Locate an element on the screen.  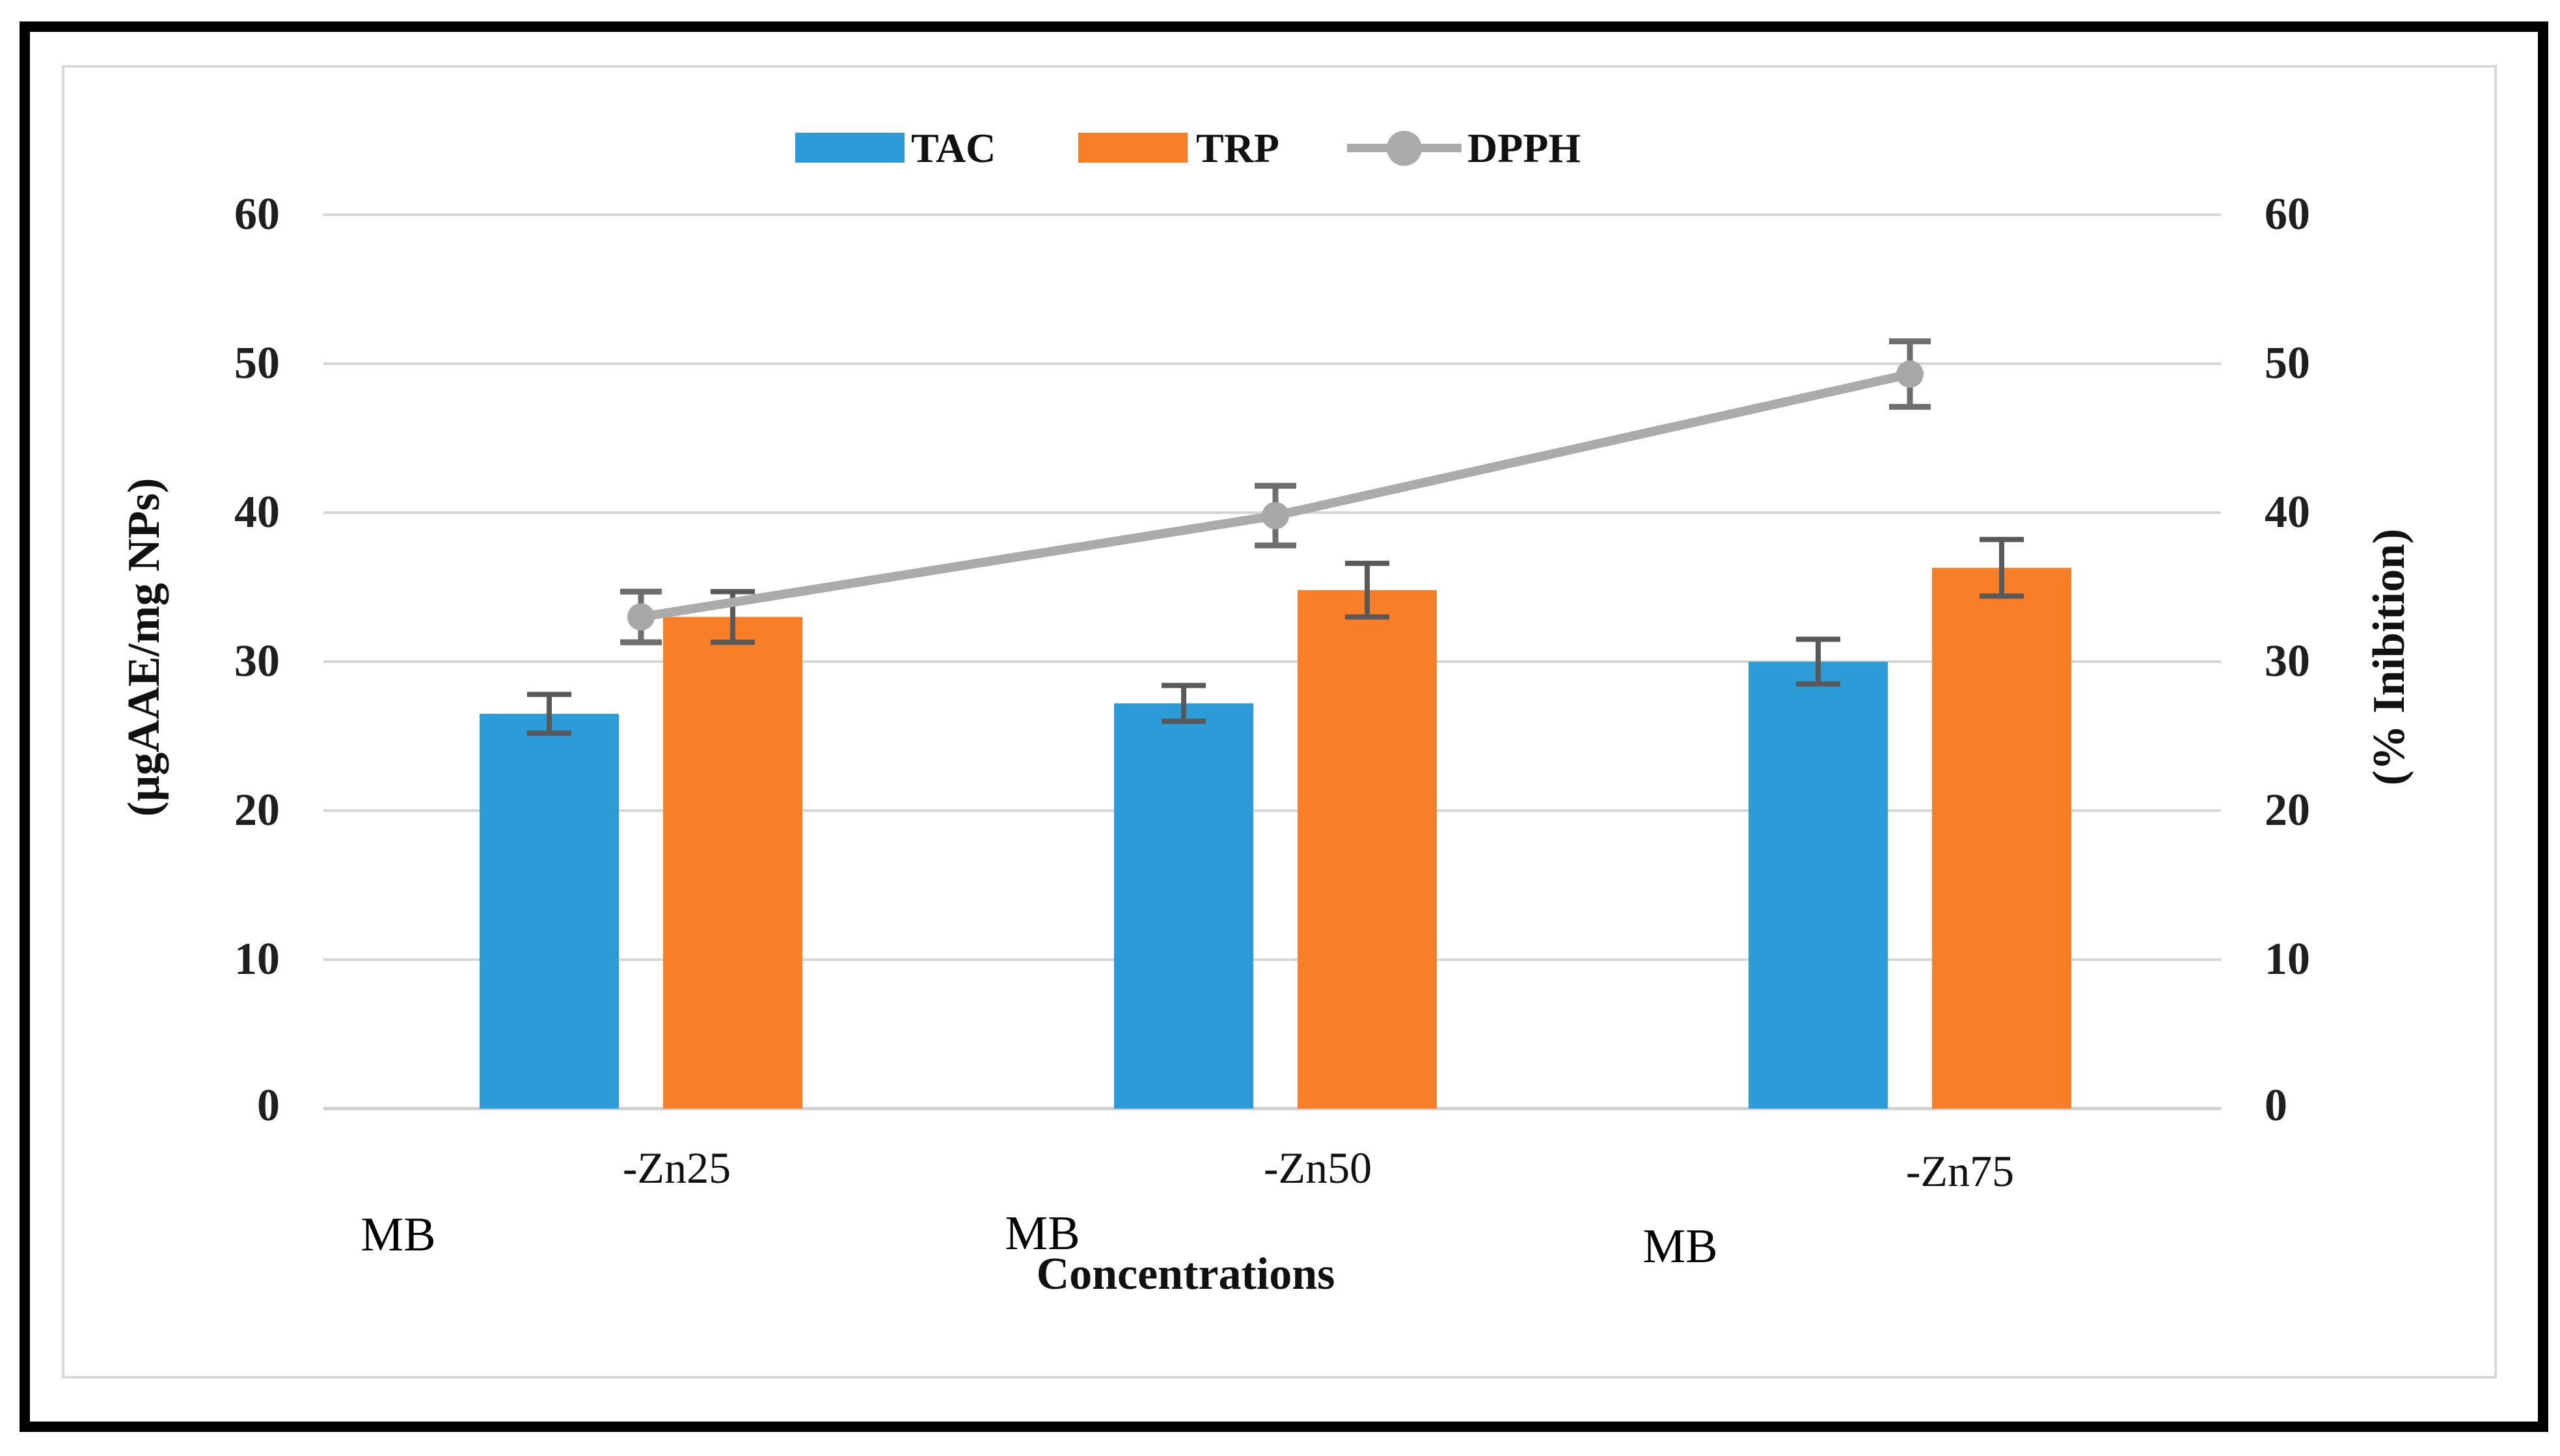
right-ytick-0: 0 is located at coordinates (2276, 1106).